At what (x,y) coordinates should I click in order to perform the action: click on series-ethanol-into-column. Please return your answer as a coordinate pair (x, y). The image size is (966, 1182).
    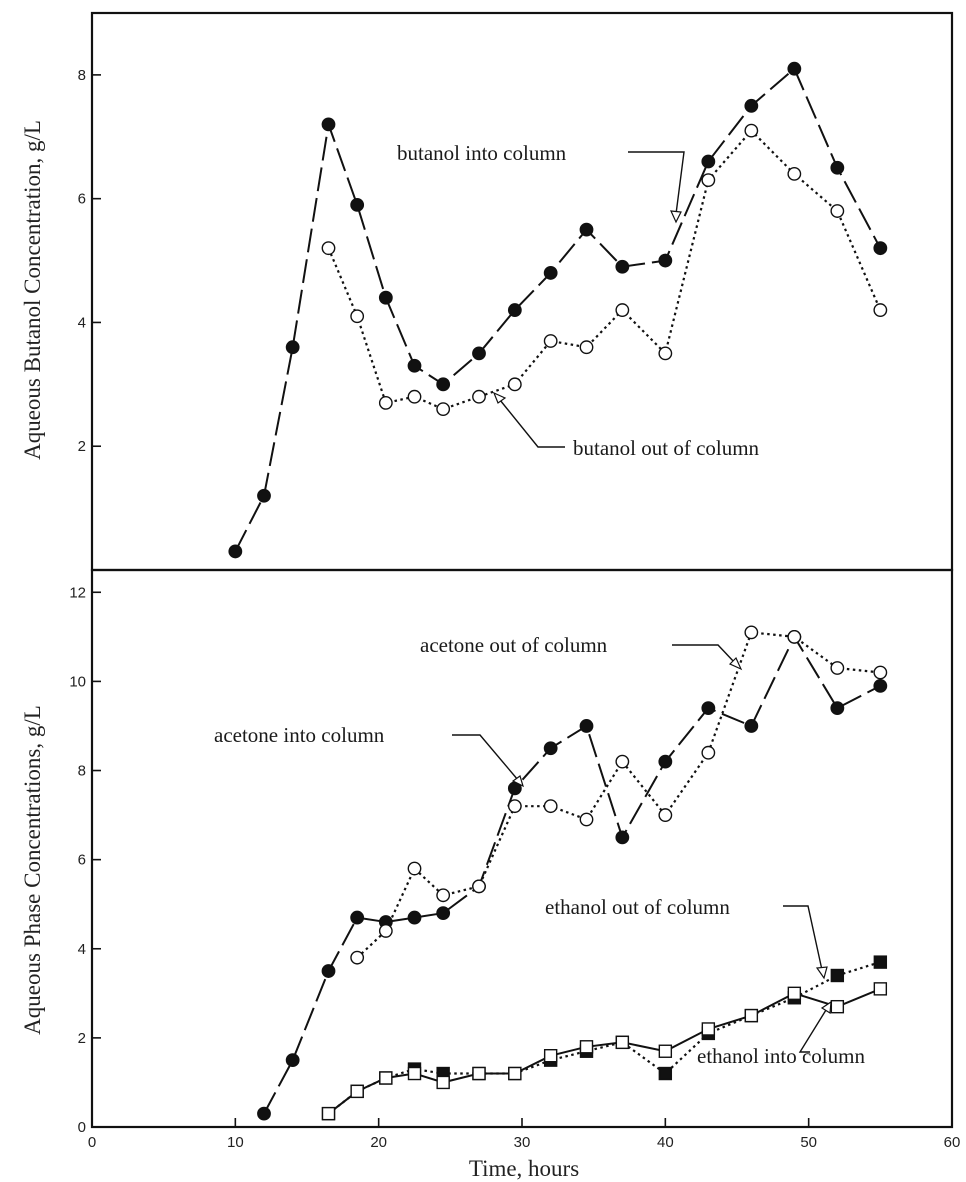
    Looking at the image, I should click on (604, 1051).